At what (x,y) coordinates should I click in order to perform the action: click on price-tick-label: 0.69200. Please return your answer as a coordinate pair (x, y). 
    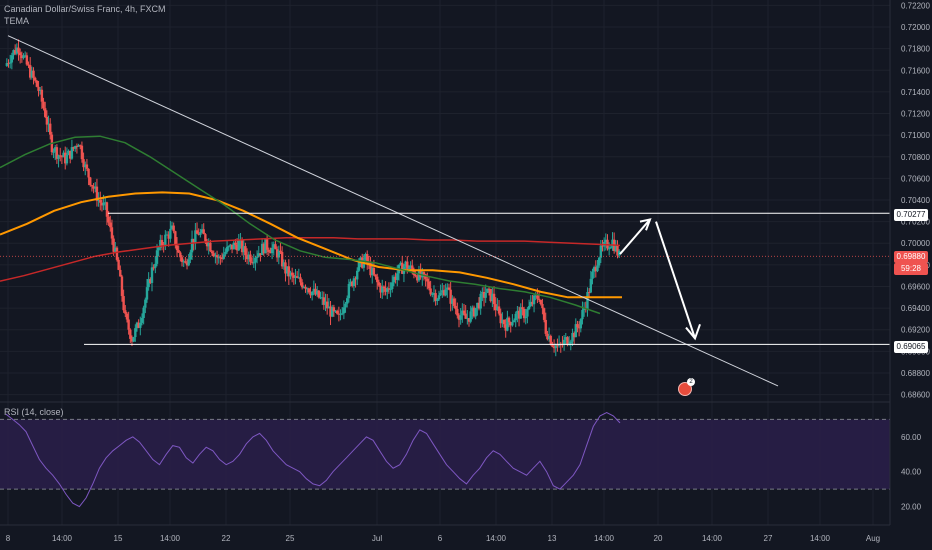
    Looking at the image, I should click on (915, 330).